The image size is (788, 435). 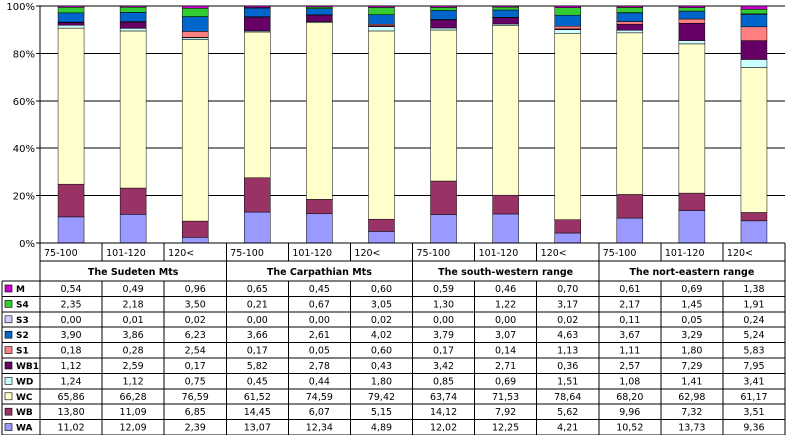 What do you see at coordinates (505, 289) in the screenshot?
I see `data-label: 0,46` at bounding box center [505, 289].